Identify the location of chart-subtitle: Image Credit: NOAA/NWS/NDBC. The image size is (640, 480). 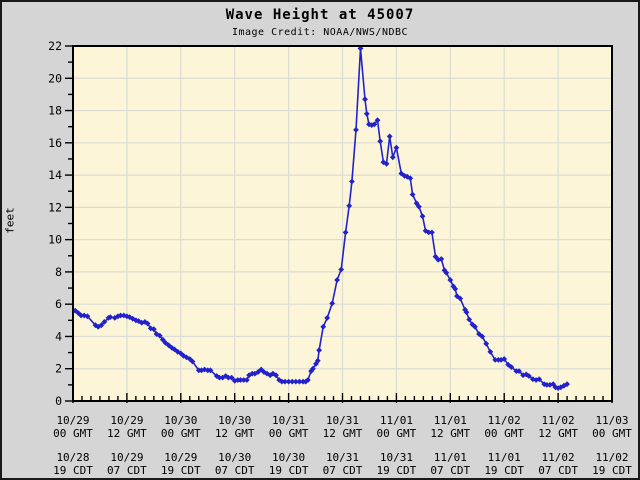
(320, 32).